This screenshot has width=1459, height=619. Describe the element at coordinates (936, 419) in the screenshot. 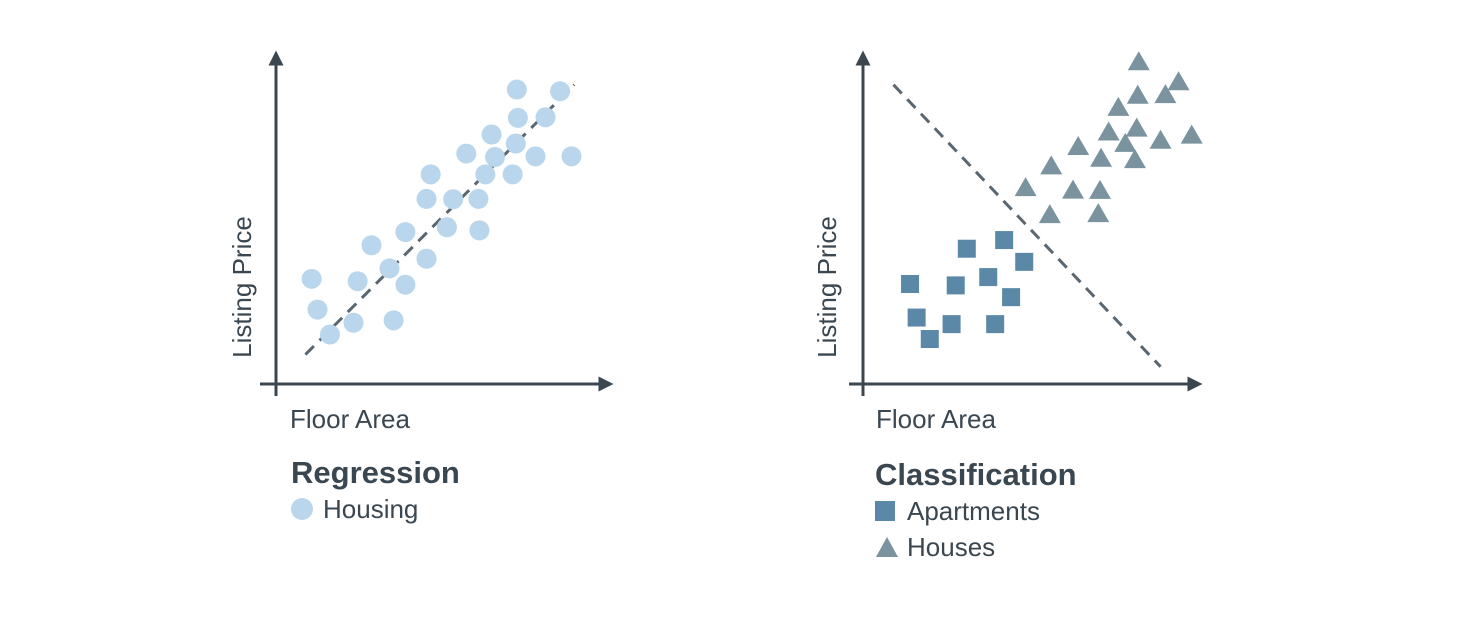

I see `classification-x-axis-label: Floor Area` at that location.